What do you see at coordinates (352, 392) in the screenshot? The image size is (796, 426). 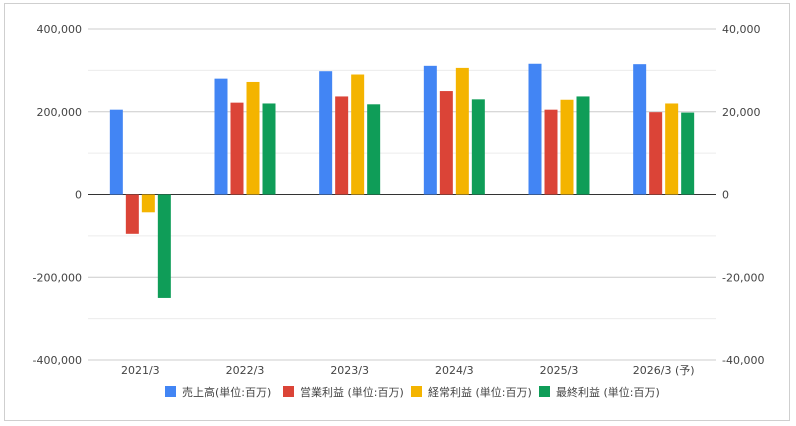 I see `legend-label: 営業利益 (単位:百万)` at bounding box center [352, 392].